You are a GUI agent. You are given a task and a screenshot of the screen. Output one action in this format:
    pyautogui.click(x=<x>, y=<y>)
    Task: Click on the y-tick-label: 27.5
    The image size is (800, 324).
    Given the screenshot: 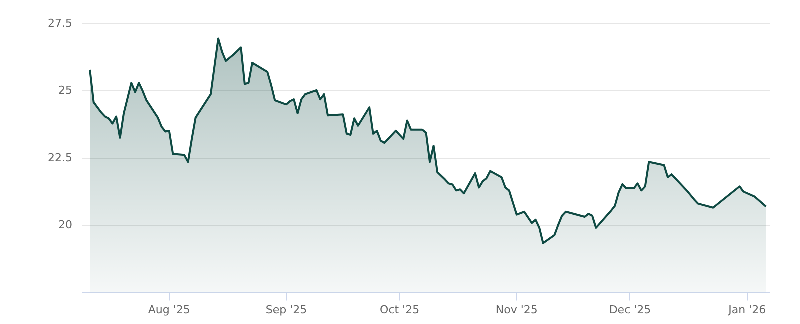 What is the action you would take?
    pyautogui.click(x=60, y=23)
    